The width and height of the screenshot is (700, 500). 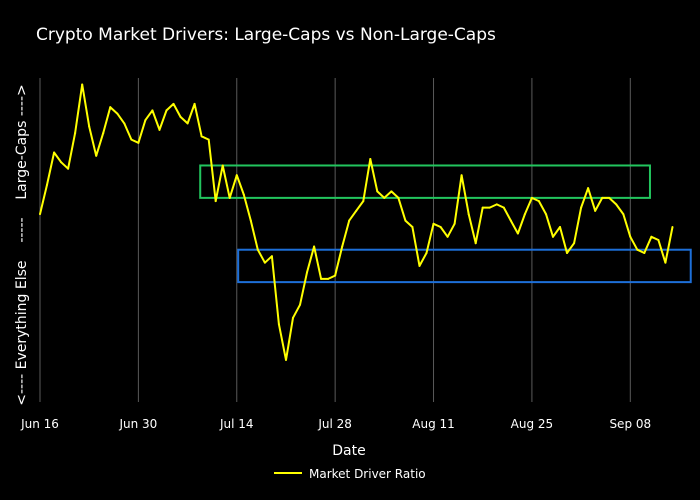 I want to click on x-tick-label-2: Jul 14, so click(x=236, y=424).